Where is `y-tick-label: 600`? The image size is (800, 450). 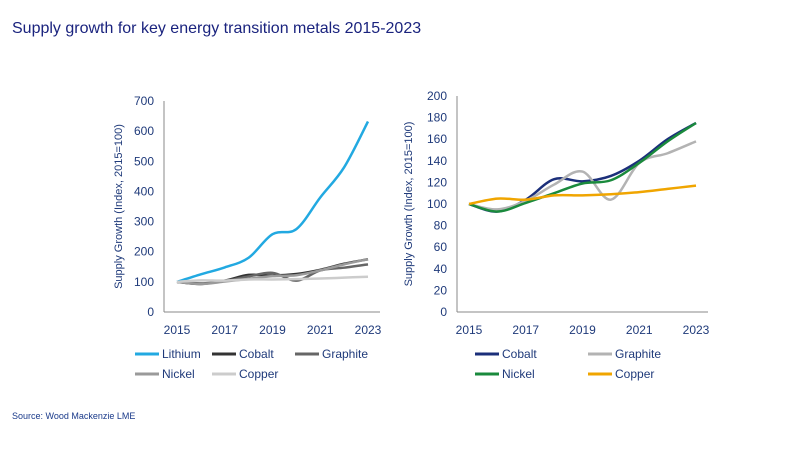 y-tick-label: 600 is located at coordinates (144, 131).